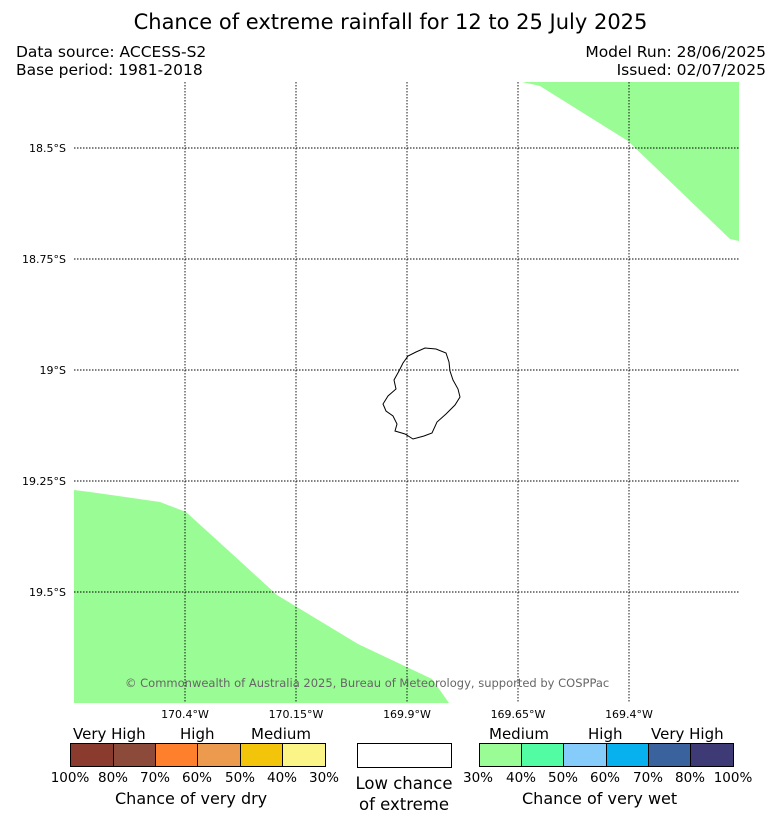  I want to click on lon-label: 169.65°W, so click(518, 714).